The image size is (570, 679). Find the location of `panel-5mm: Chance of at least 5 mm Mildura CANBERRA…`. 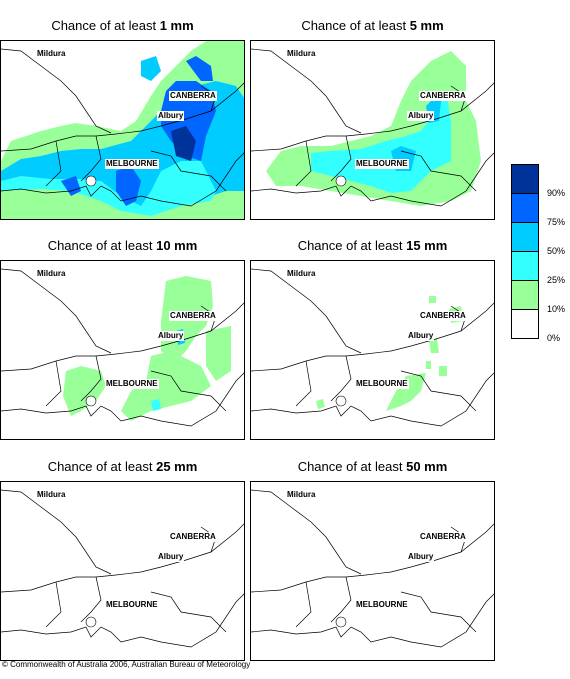

panel-5mm: Chance of at least 5 mm Mildura CANBERRA… is located at coordinates (372, 128).